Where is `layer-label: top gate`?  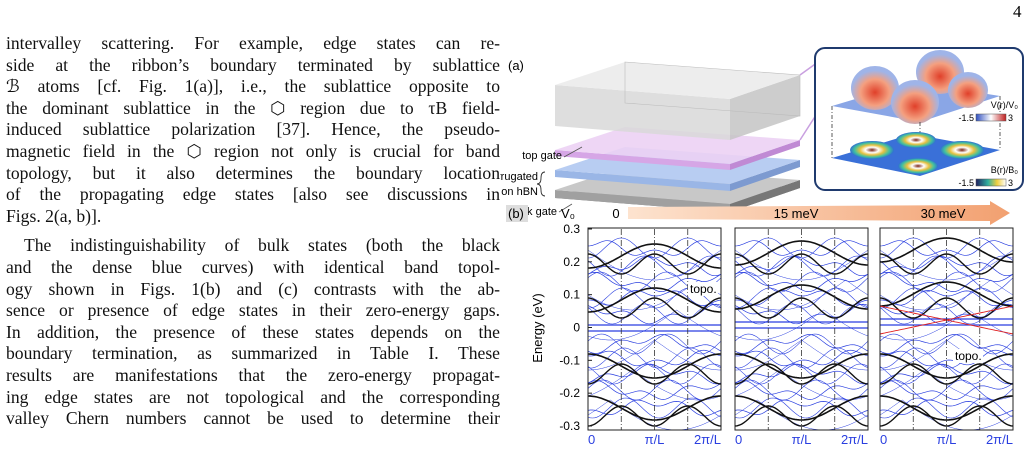
layer-label: top gate is located at coordinates (542, 156).